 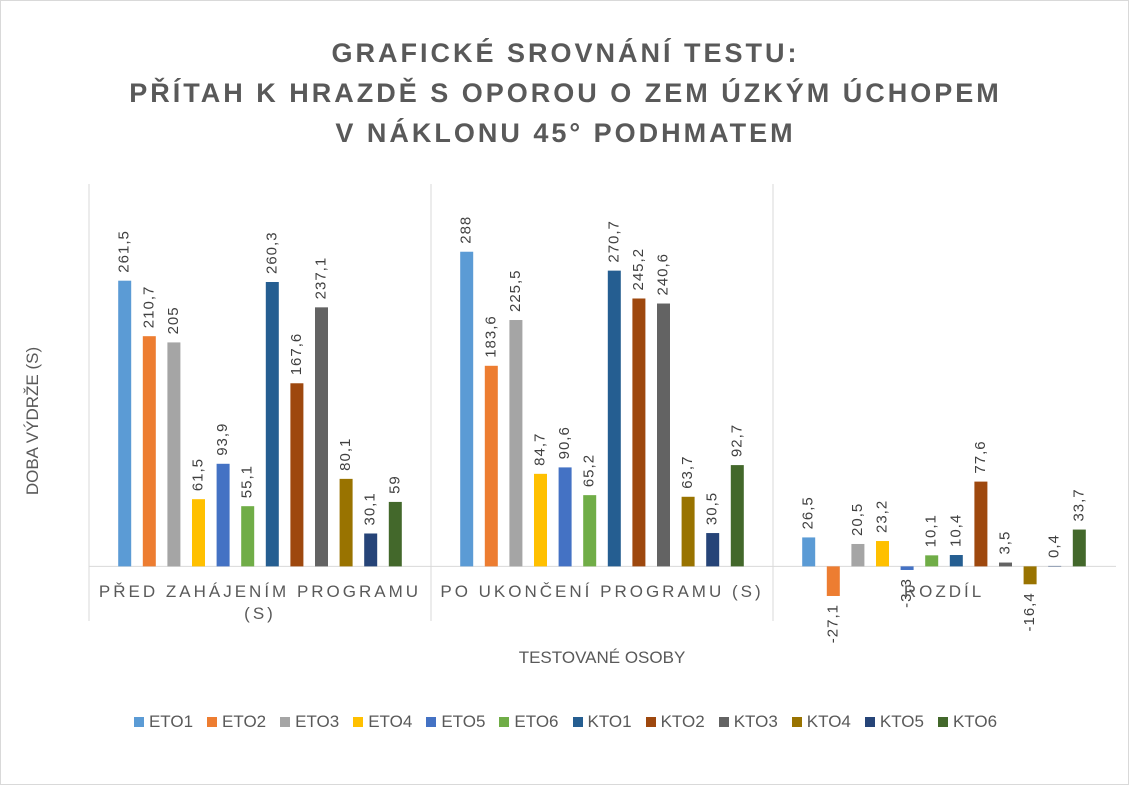 I want to click on data-label: -27,1, so click(x=832, y=623).